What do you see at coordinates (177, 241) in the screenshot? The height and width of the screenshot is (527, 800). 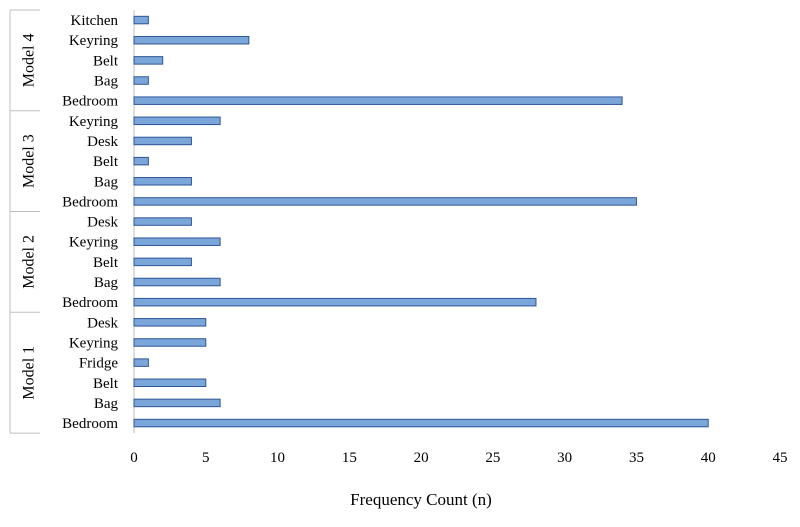 I see `bar-model-2-keyring` at bounding box center [177, 241].